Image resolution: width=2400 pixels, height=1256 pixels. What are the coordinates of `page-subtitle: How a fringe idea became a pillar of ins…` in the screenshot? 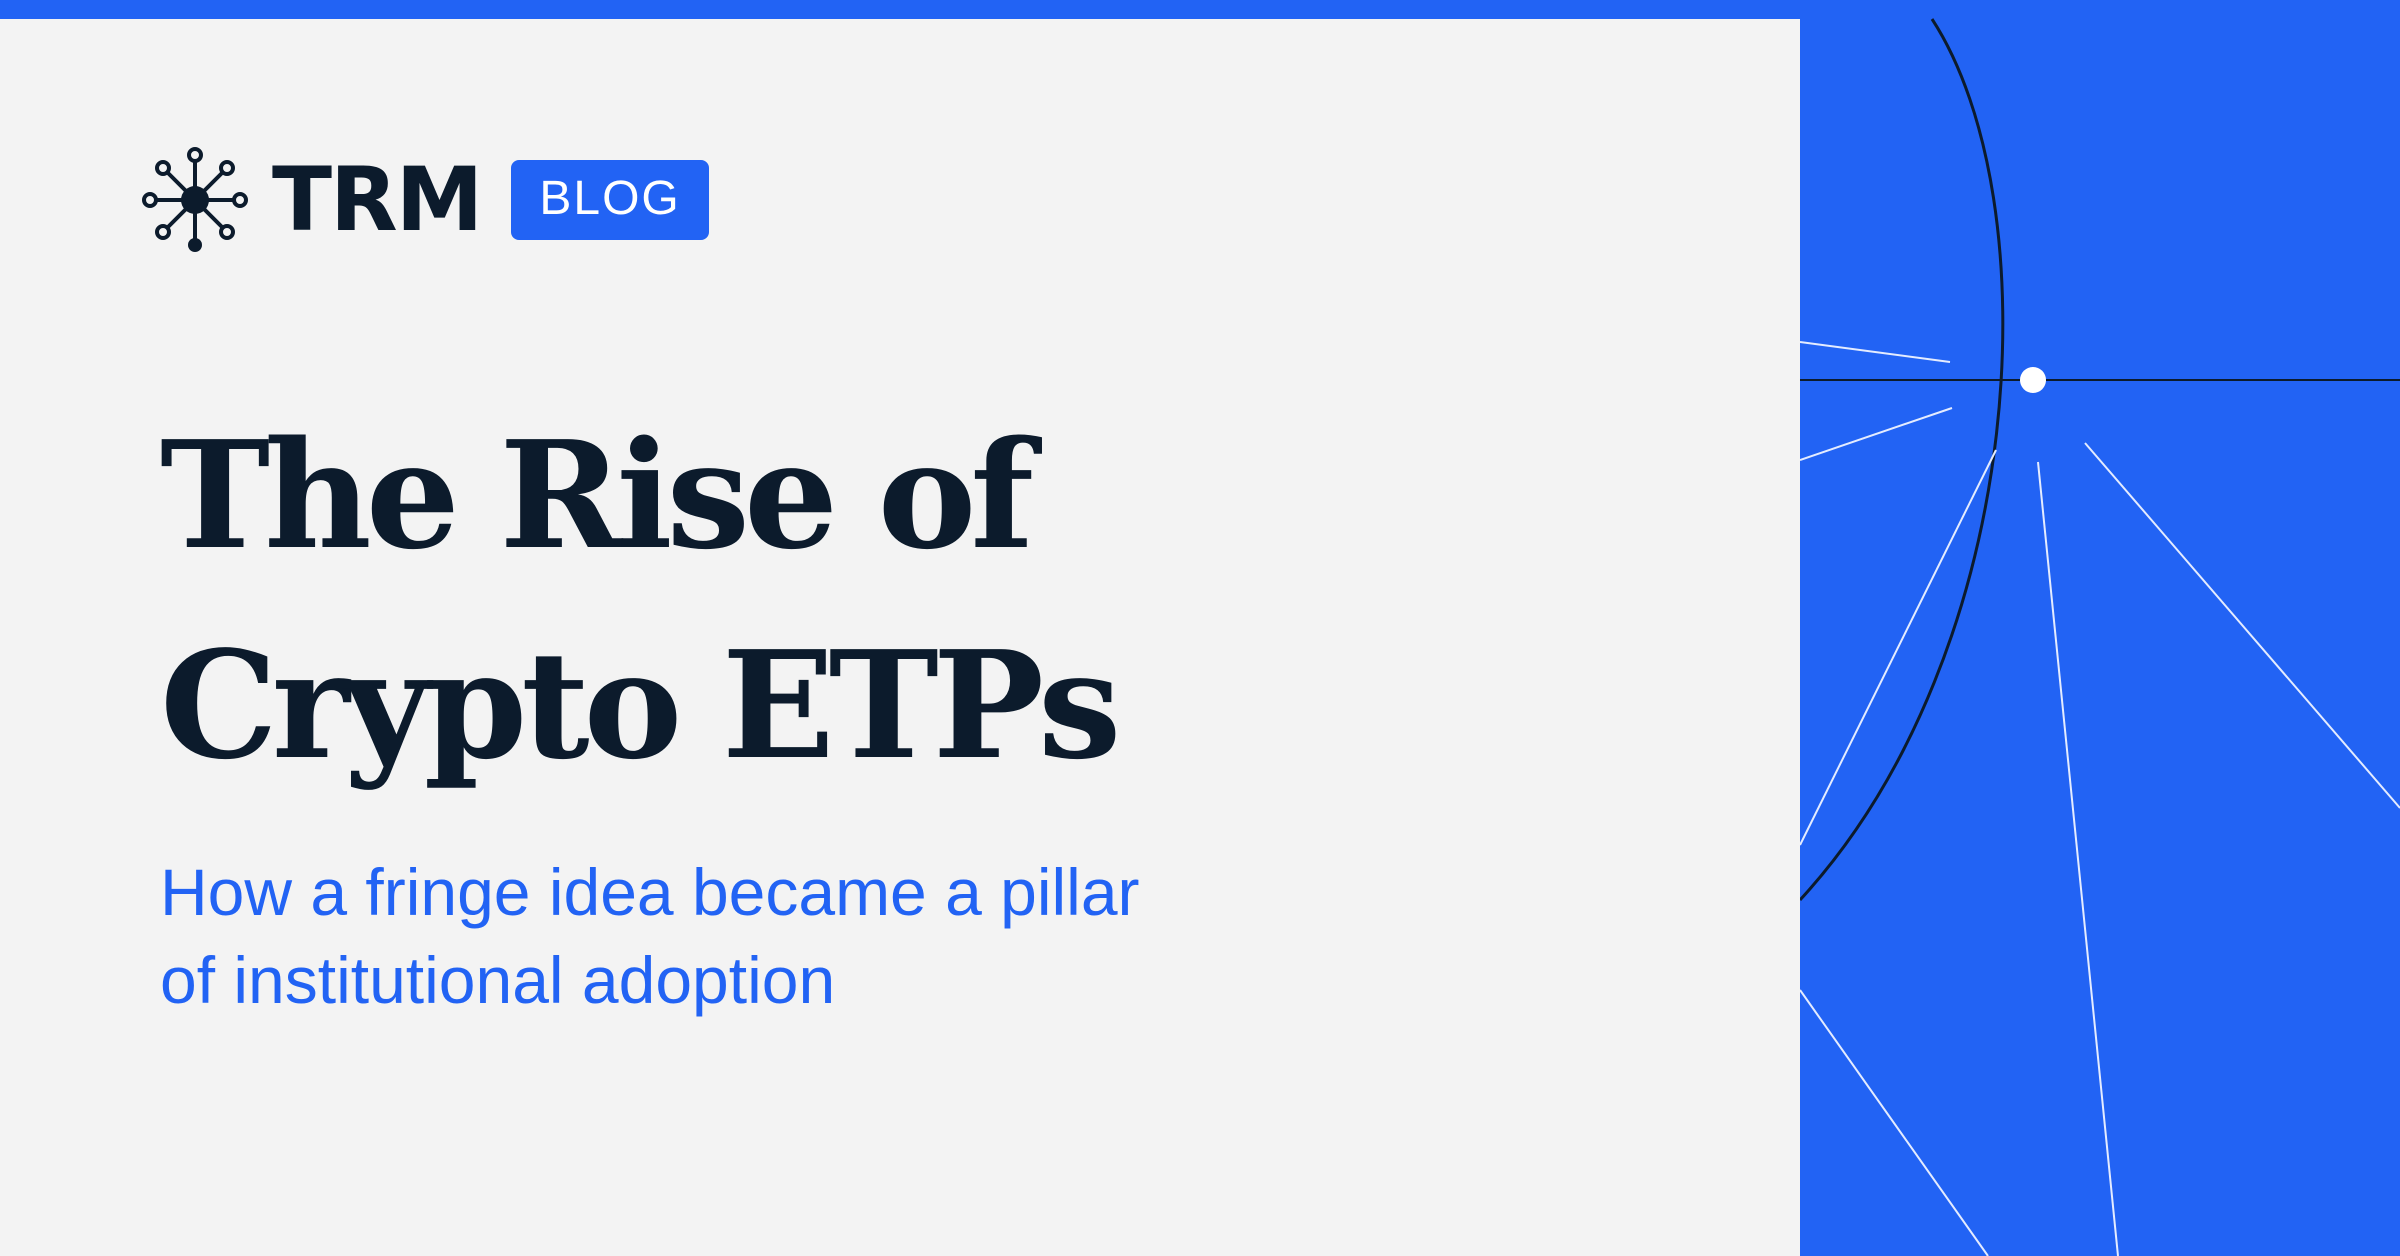 It's located at (650, 936).